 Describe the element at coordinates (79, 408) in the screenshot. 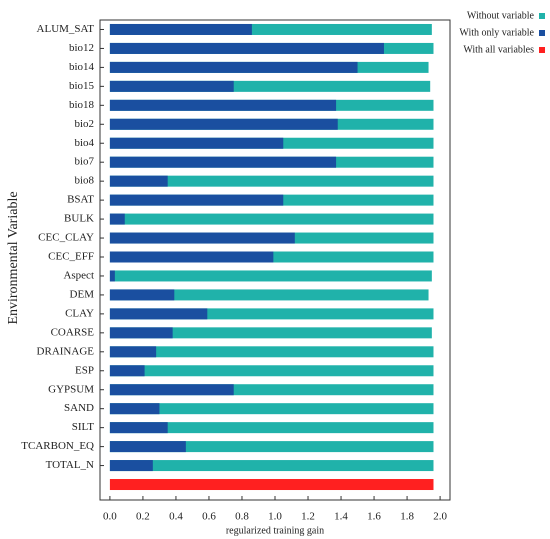

I see `y-tick-label: SAND` at that location.